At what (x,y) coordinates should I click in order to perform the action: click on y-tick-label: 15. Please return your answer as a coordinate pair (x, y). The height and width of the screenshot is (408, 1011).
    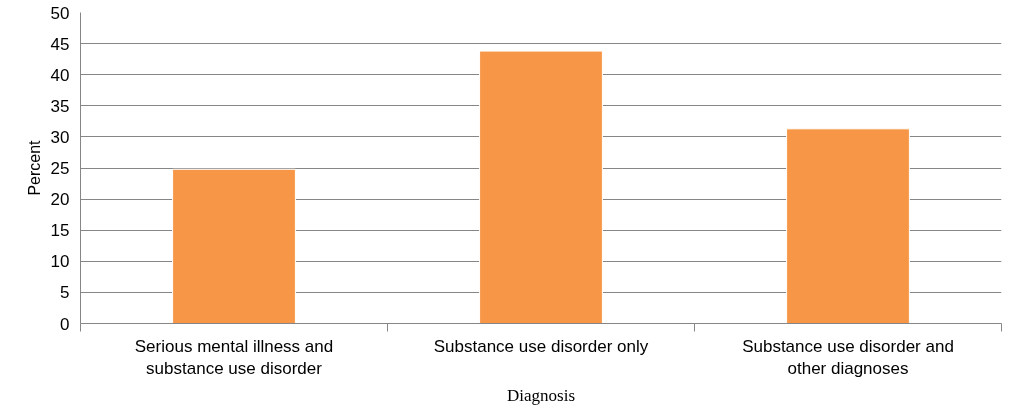
    Looking at the image, I should click on (60, 231).